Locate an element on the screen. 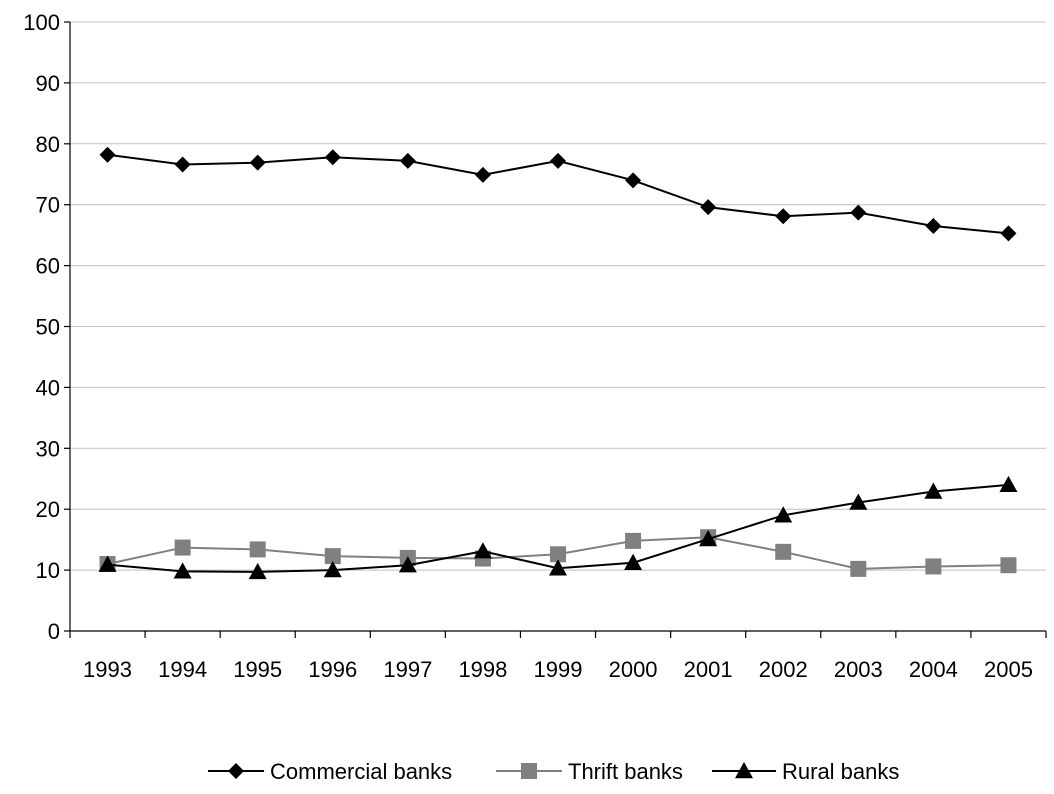  x-tick-label-2003: 2003 is located at coordinates (858, 669).